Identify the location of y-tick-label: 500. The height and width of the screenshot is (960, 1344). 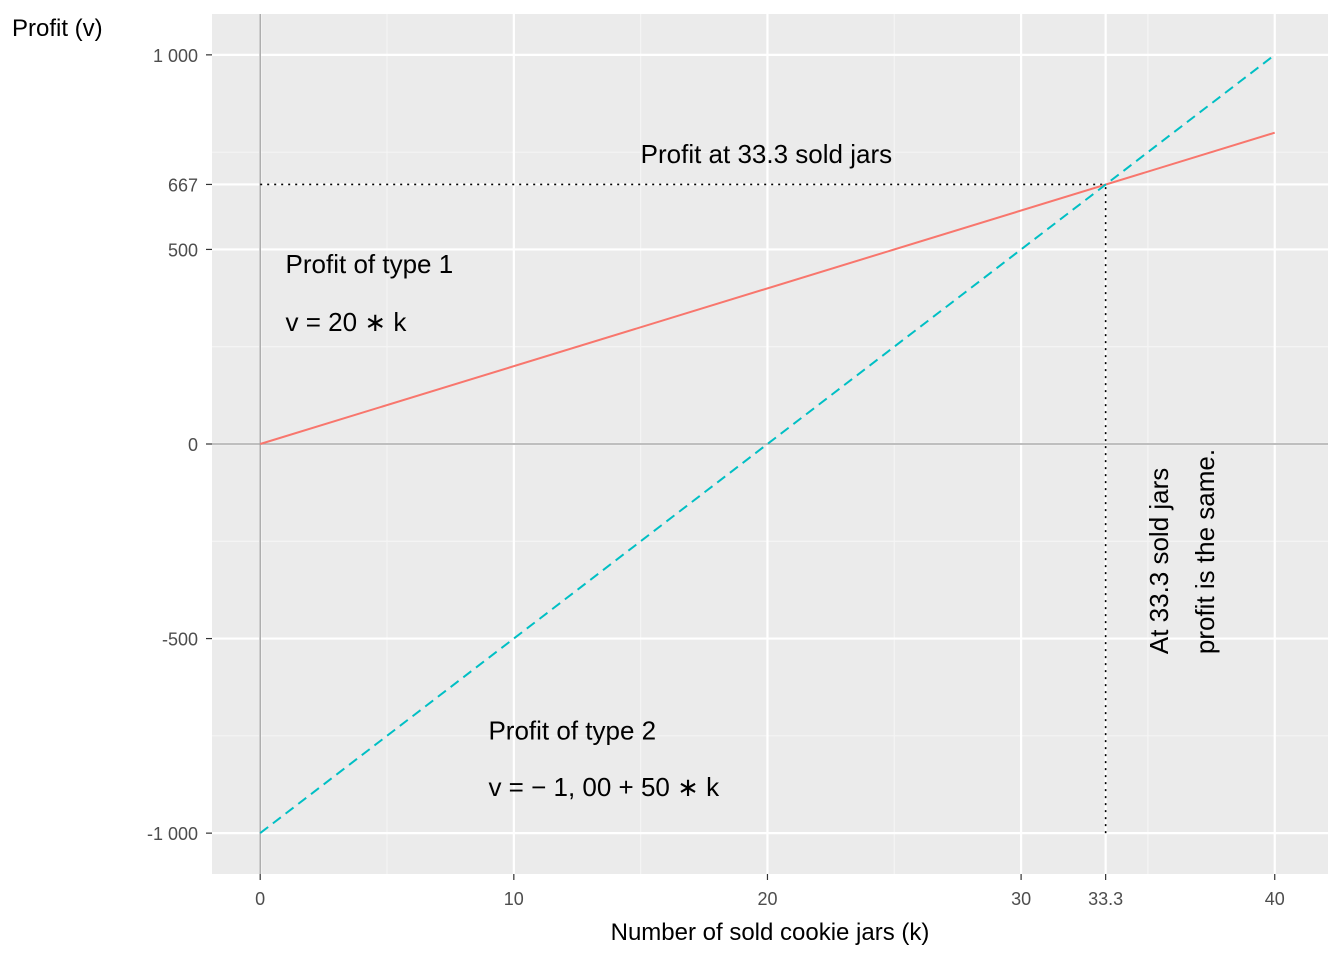
(183, 250).